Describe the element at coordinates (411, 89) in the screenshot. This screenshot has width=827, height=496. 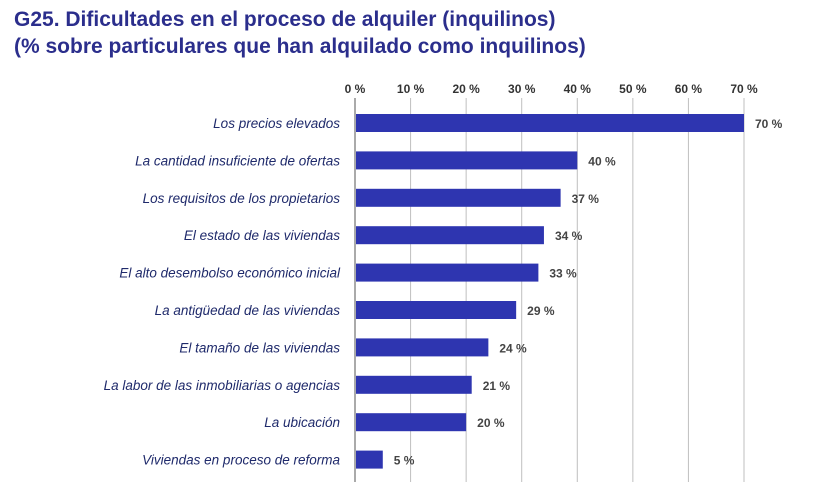
I see `x-tick-label: 10 %` at that location.